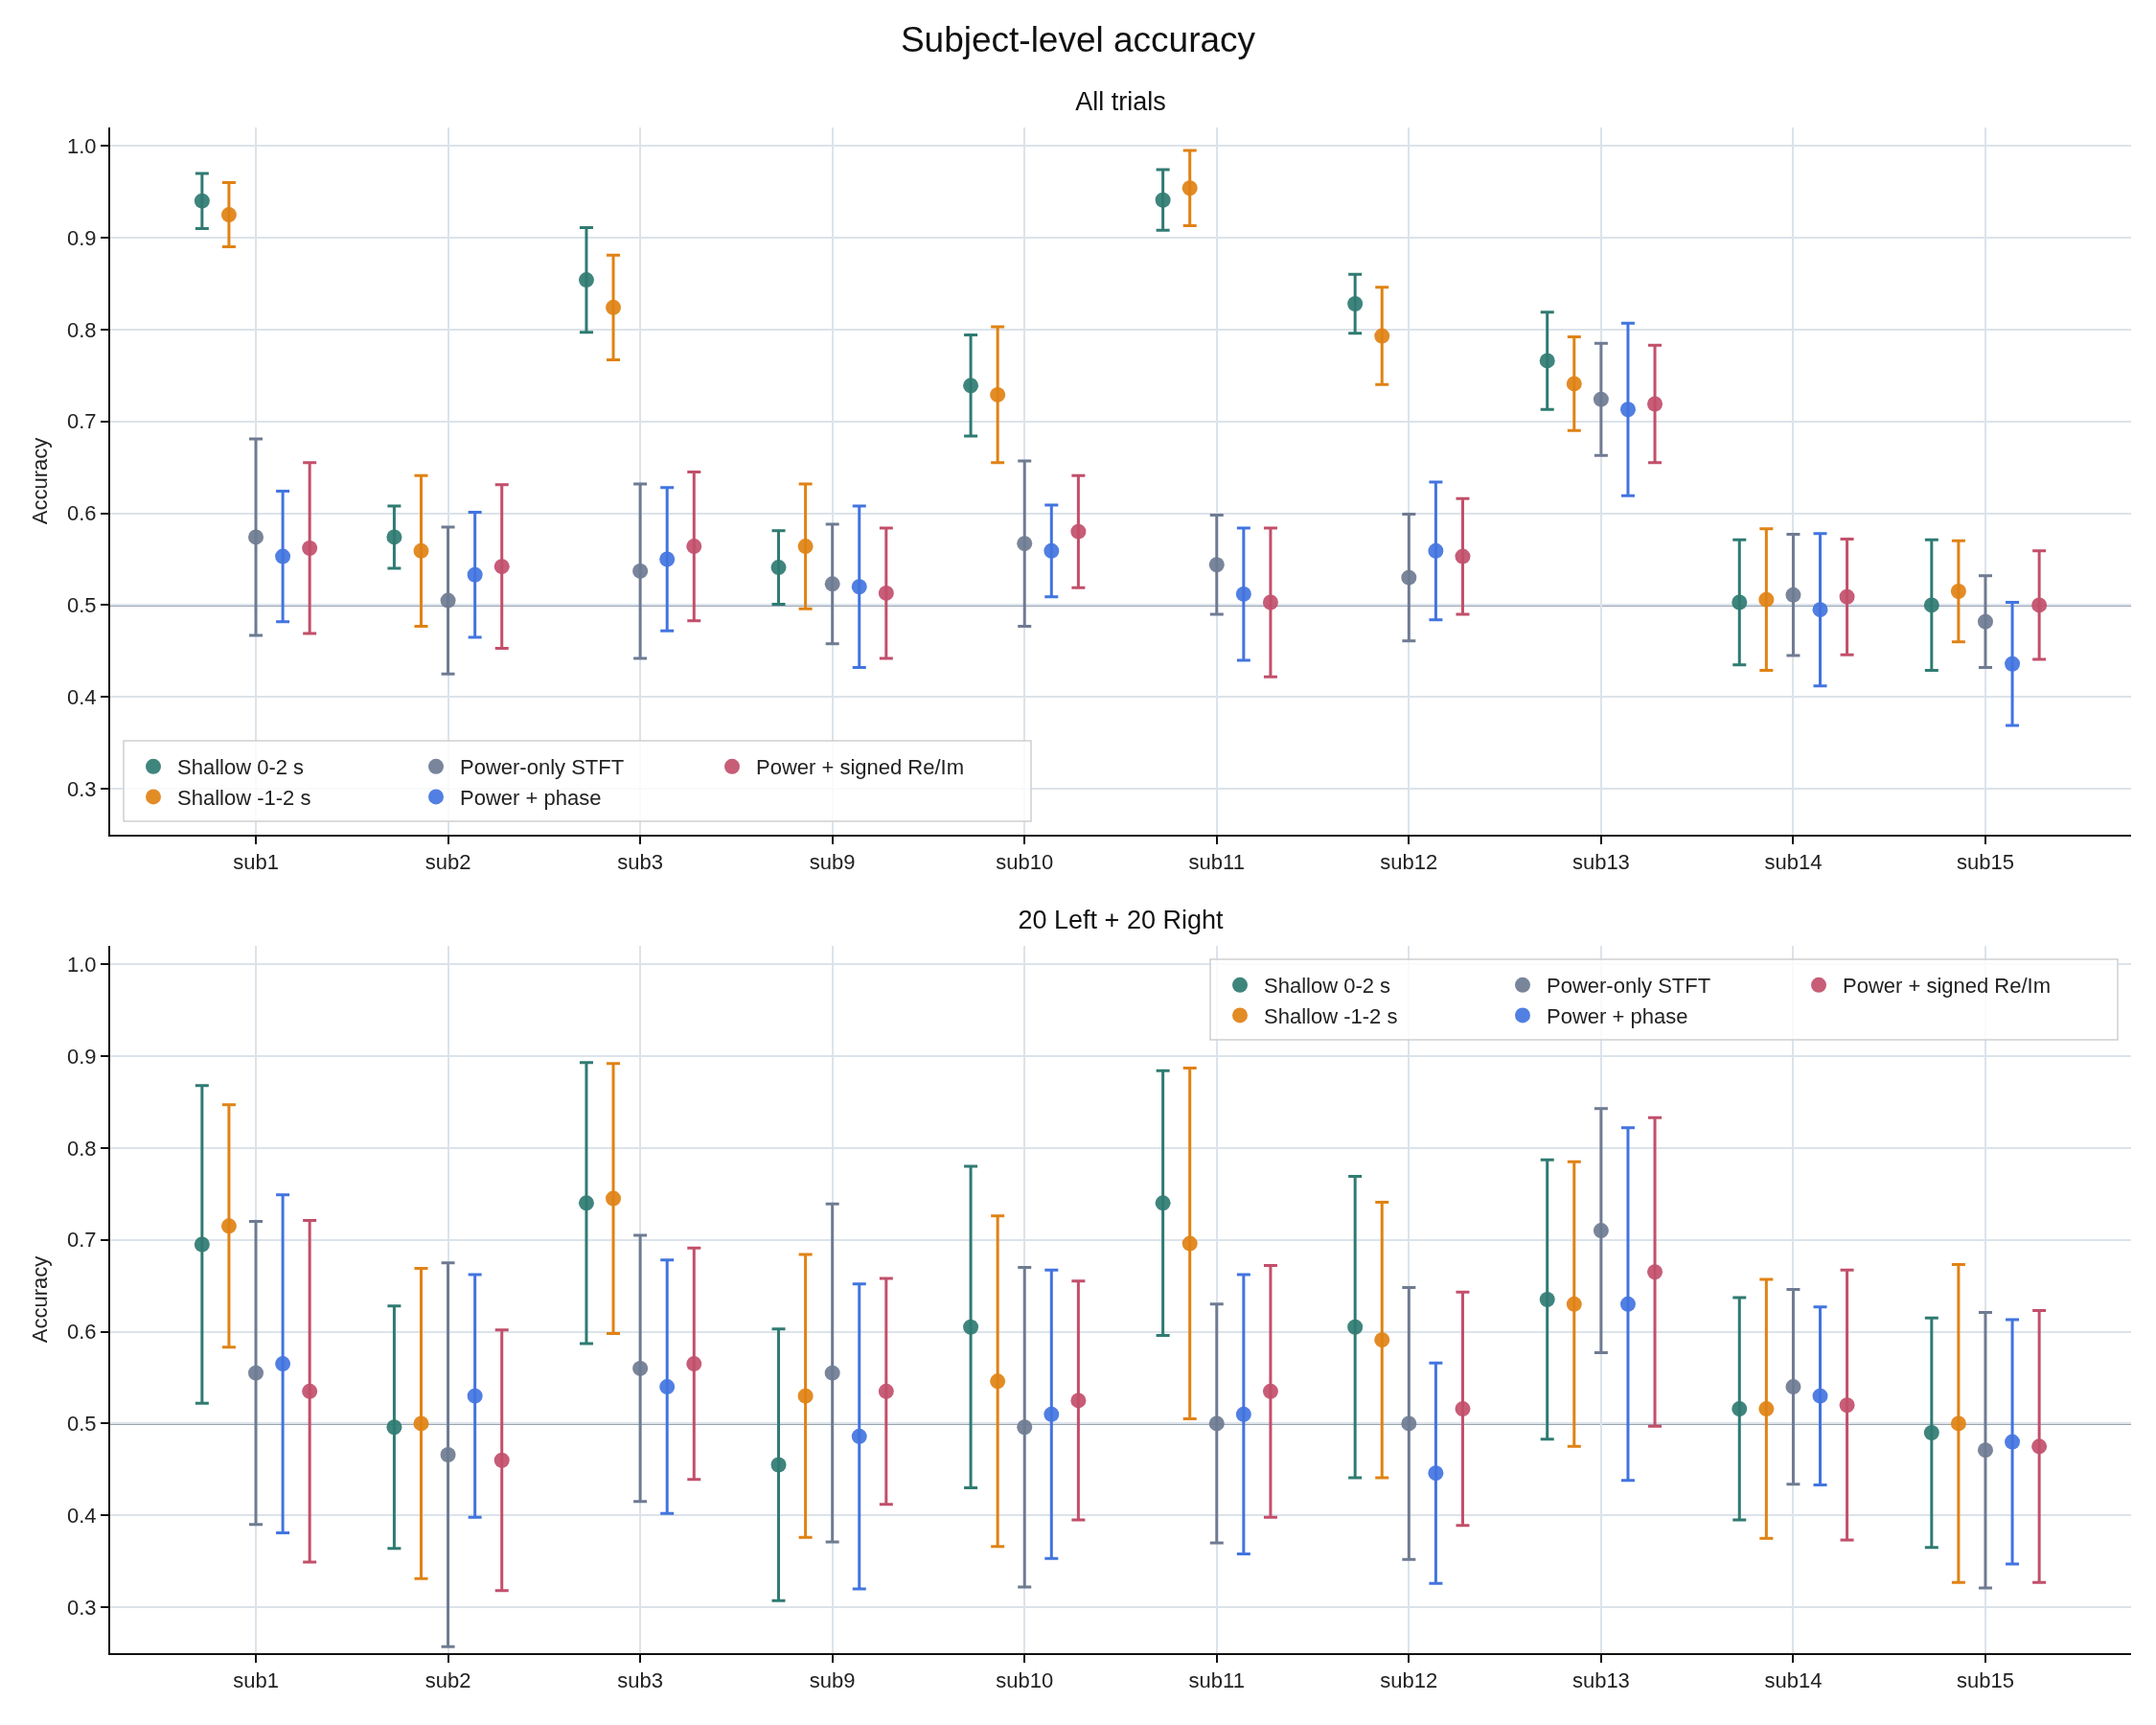 Image resolution: width=2156 pixels, height=1725 pixels. Describe the element at coordinates (1121, 920) in the screenshot. I see `chart-title: 20 Left + 20 Right` at that location.